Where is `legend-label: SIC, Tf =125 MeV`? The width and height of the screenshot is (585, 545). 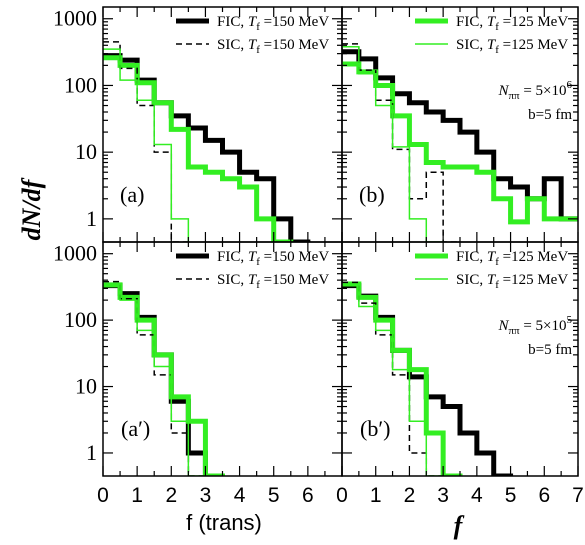 legend-label: SIC, Tf =125 MeV is located at coordinates (512, 281).